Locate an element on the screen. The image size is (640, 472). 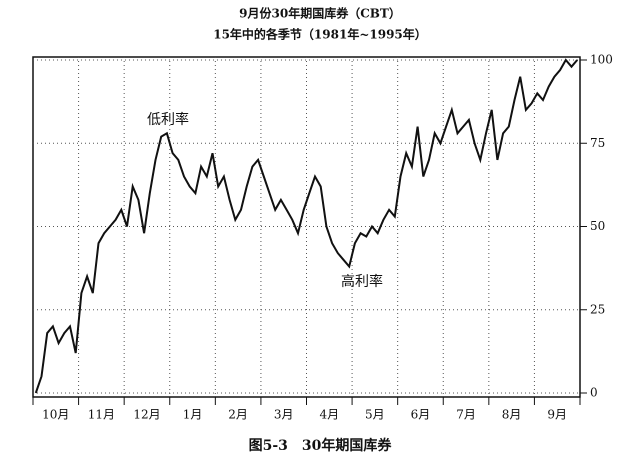
y-tick-label: 50 is located at coordinates (597, 226).